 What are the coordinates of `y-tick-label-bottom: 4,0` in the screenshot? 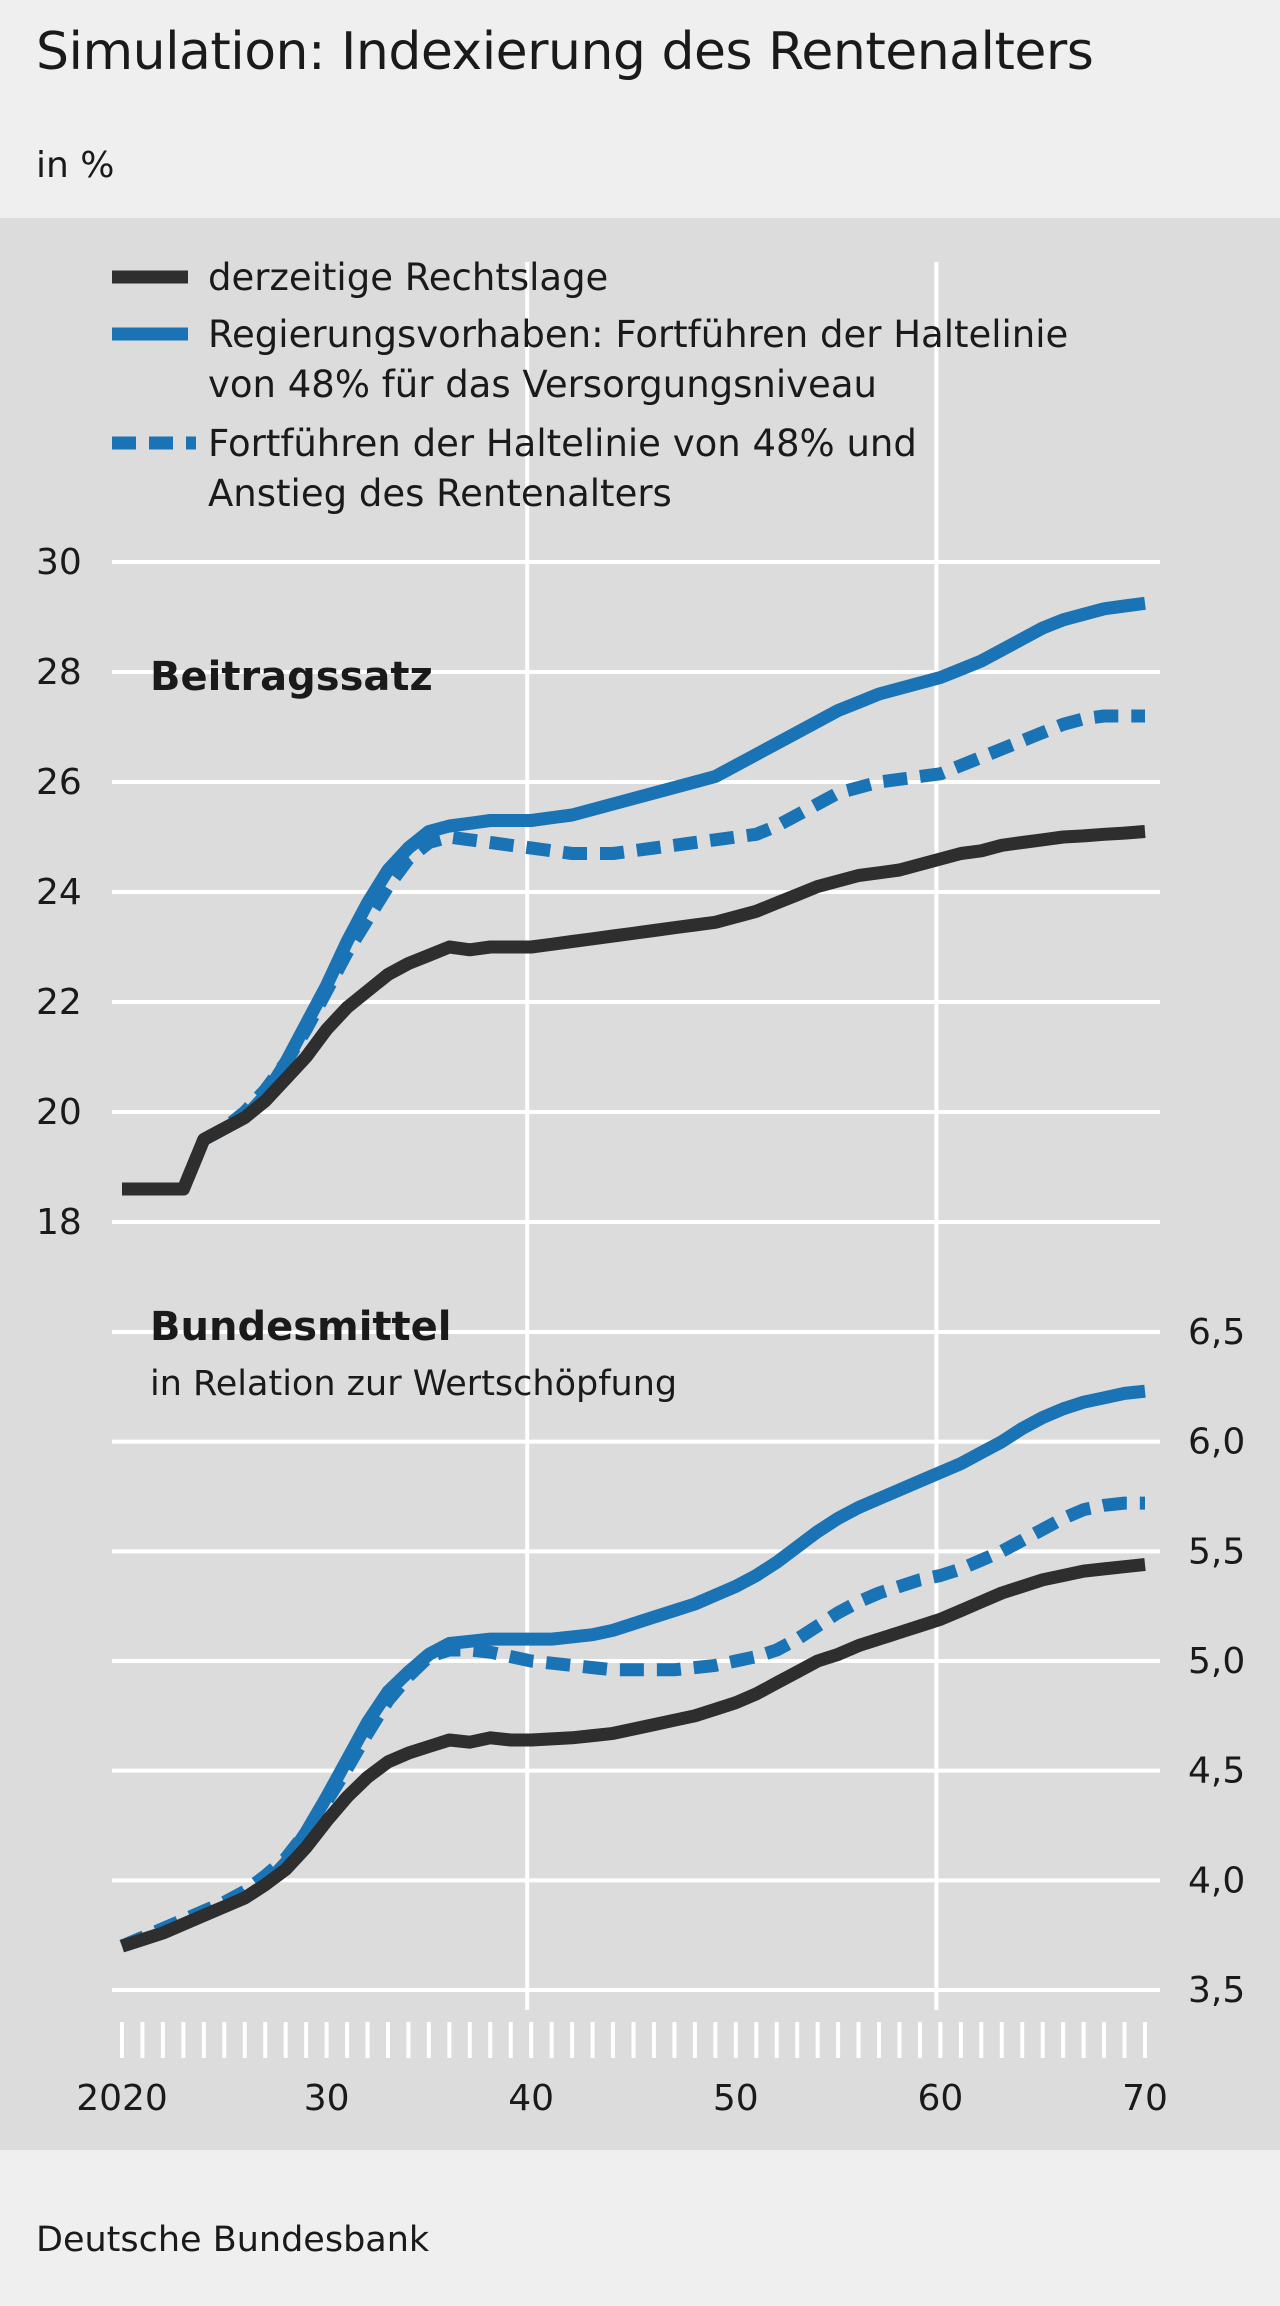 It's located at (1216, 1880).